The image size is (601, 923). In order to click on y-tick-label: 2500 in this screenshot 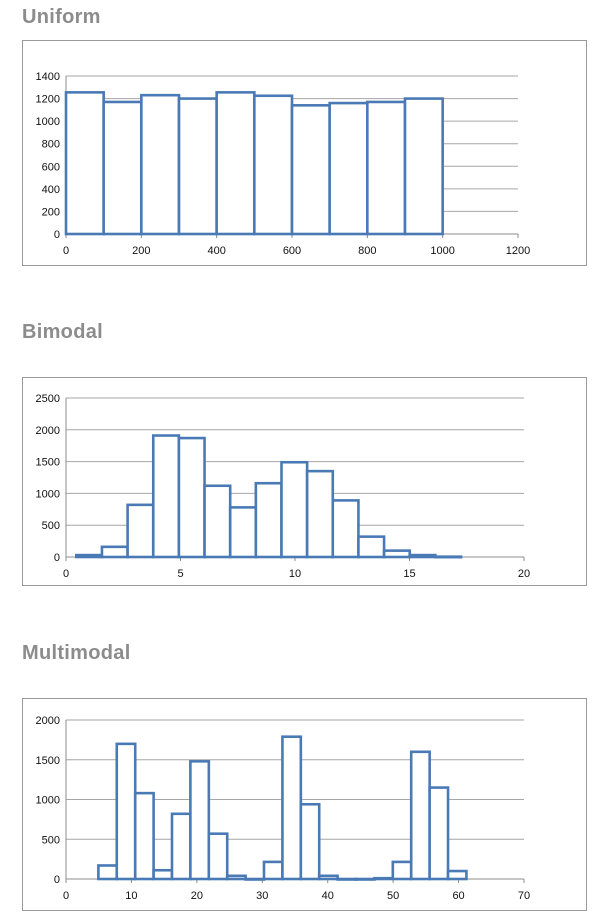, I will do `click(48, 399)`.